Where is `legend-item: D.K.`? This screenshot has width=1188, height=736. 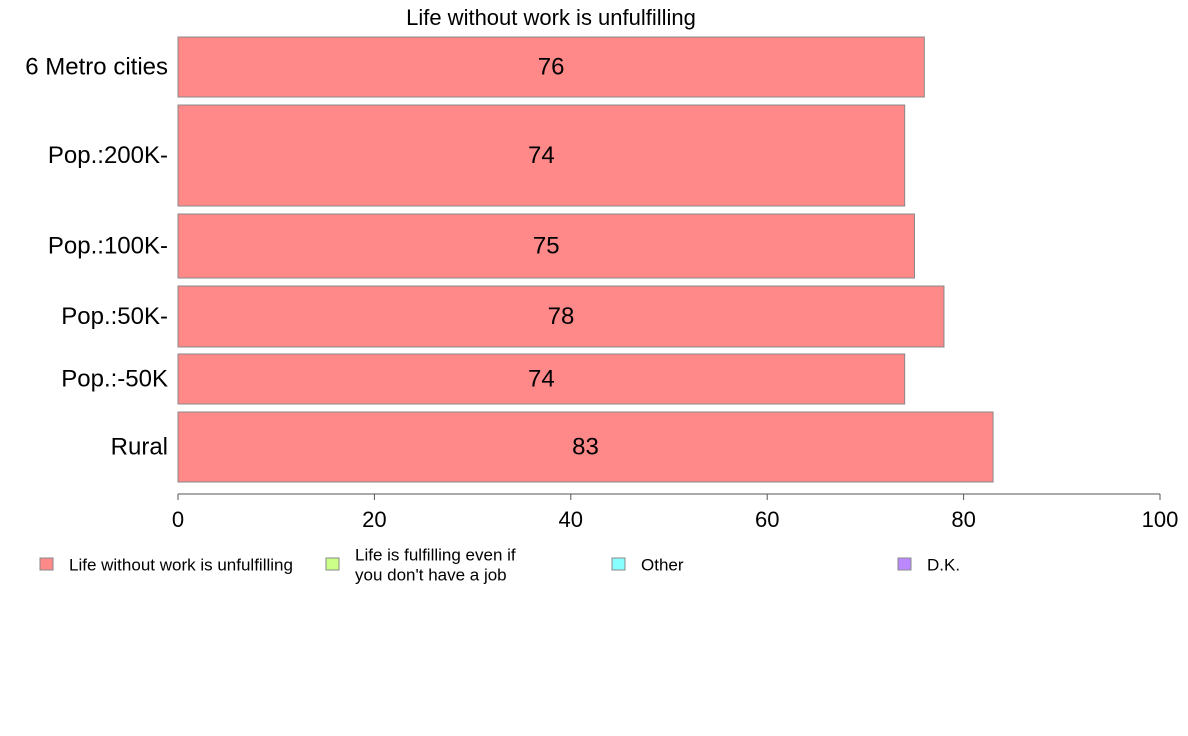 legend-item: D.K. is located at coordinates (928, 565).